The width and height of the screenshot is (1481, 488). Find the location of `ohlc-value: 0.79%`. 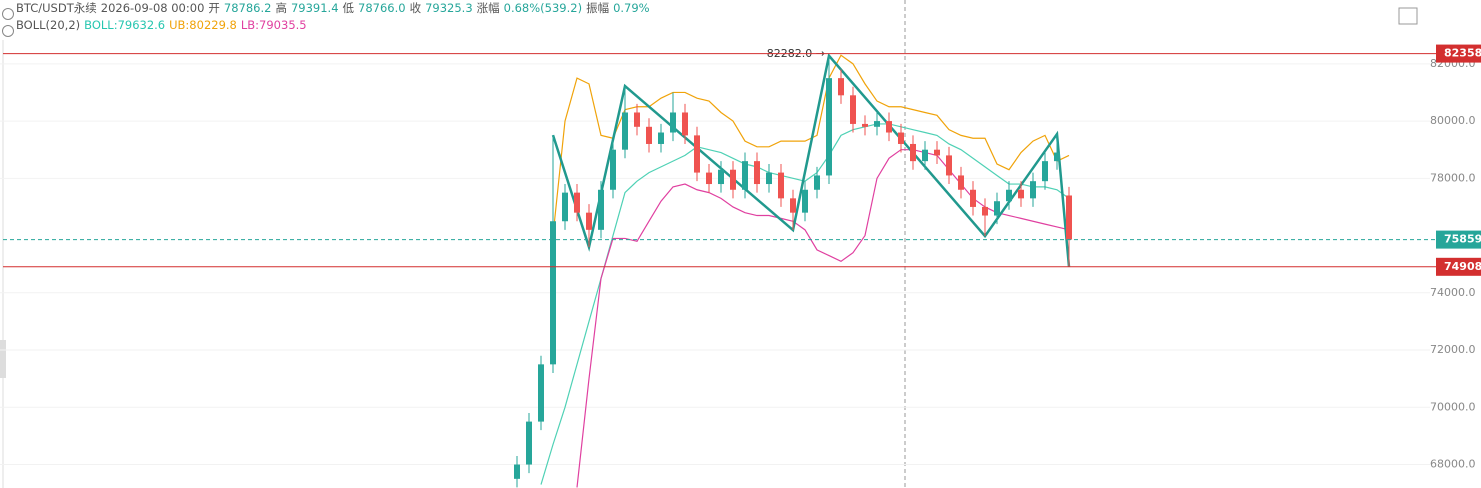

ohlc-value: 0.79% is located at coordinates (631, 8).